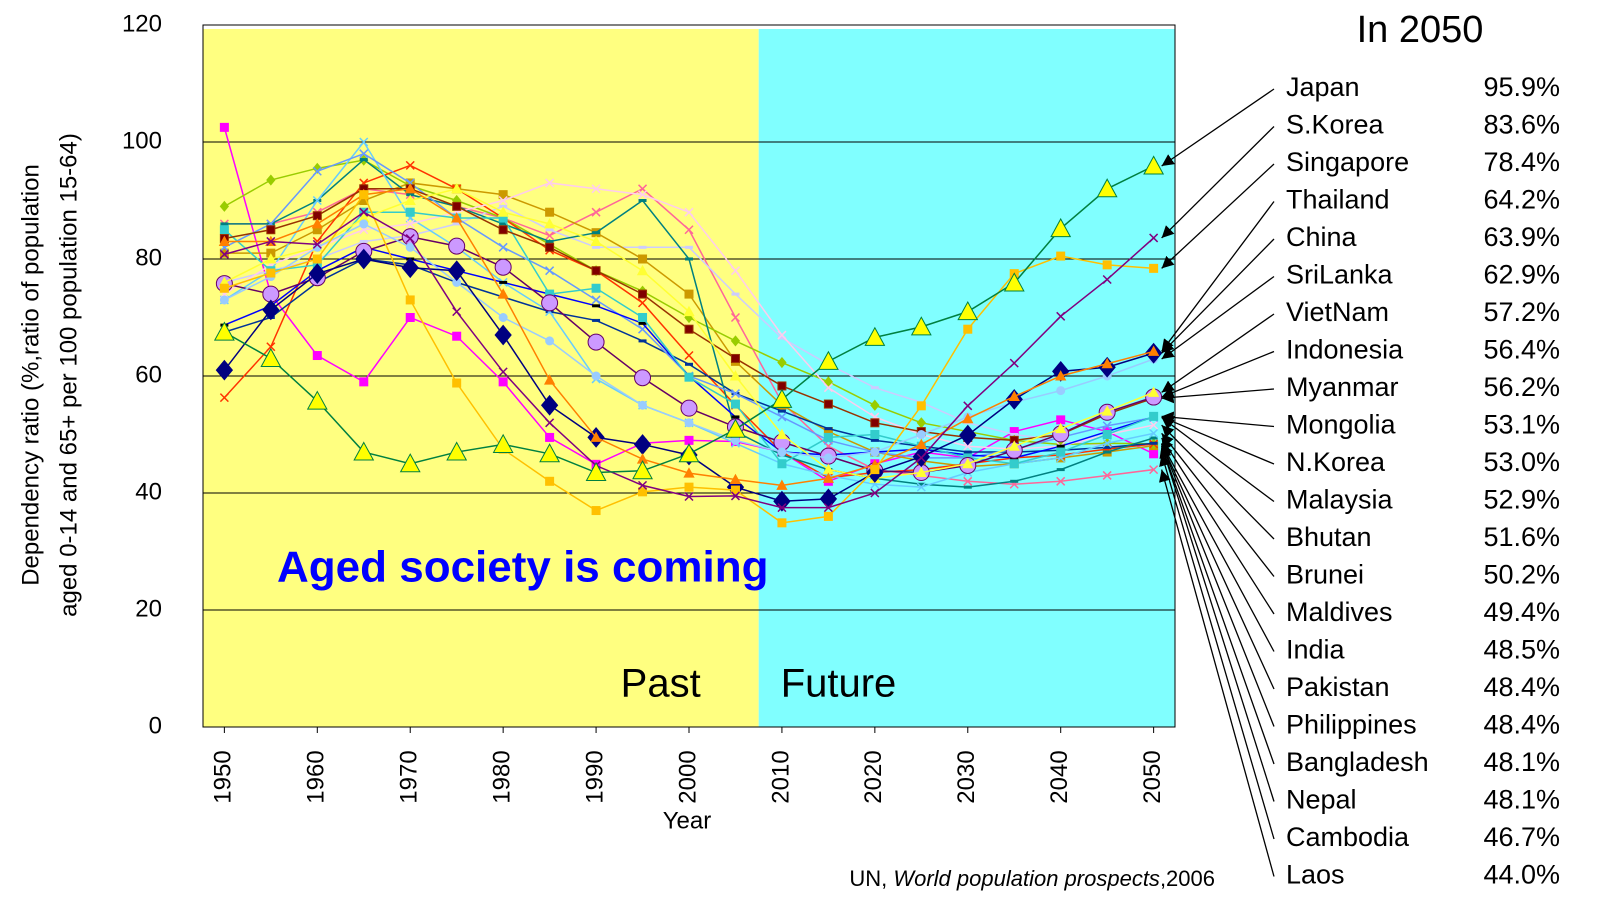 The width and height of the screenshot is (1601, 915). What do you see at coordinates (1521, 87) in the screenshot?
I see `legend-value: 95.9%` at bounding box center [1521, 87].